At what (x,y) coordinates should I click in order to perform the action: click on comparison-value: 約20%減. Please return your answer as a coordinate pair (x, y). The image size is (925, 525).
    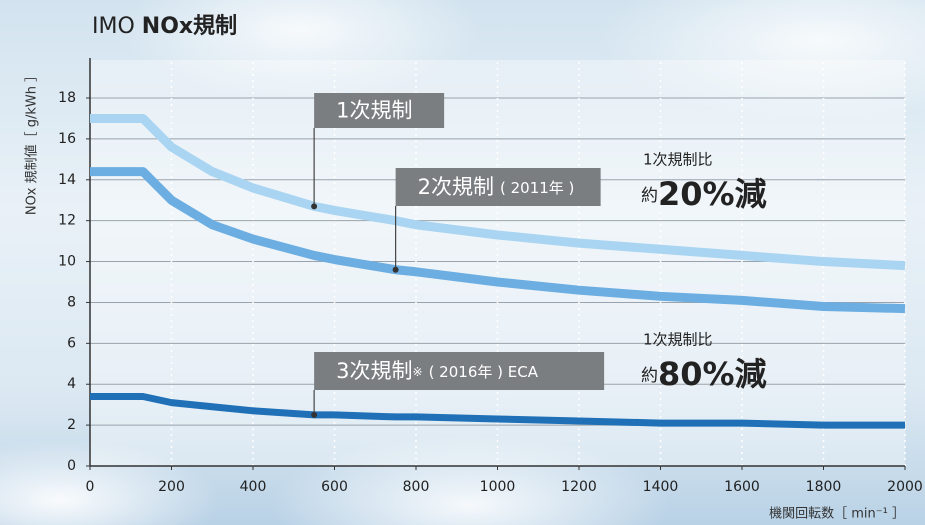
    Looking at the image, I should click on (704, 194).